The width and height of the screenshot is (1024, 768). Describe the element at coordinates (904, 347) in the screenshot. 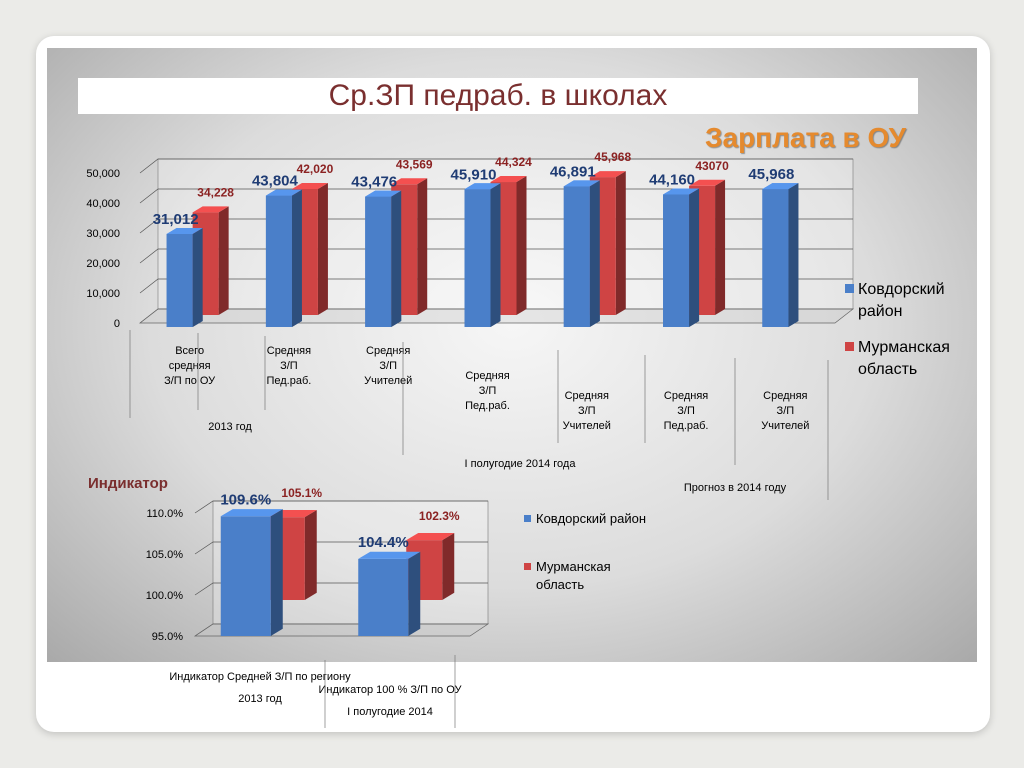

I see `chart1-legend-label-s2: Мурманская` at that location.